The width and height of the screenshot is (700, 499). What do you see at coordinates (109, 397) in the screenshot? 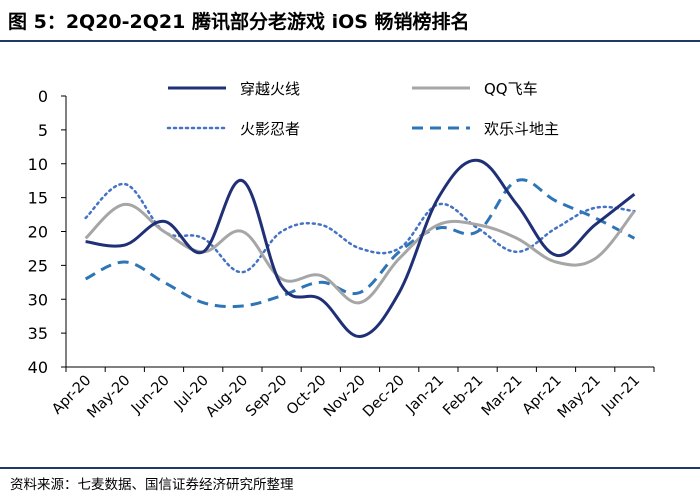
I see `x-tick-label: May-20` at bounding box center [109, 397].